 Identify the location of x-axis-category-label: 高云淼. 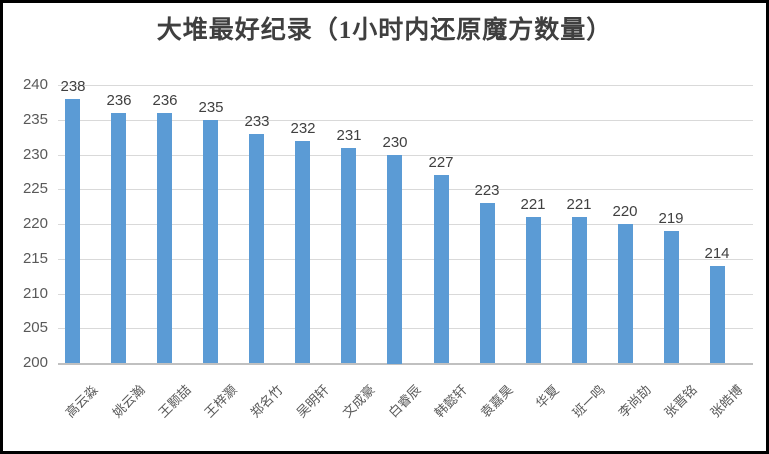
(81, 401).